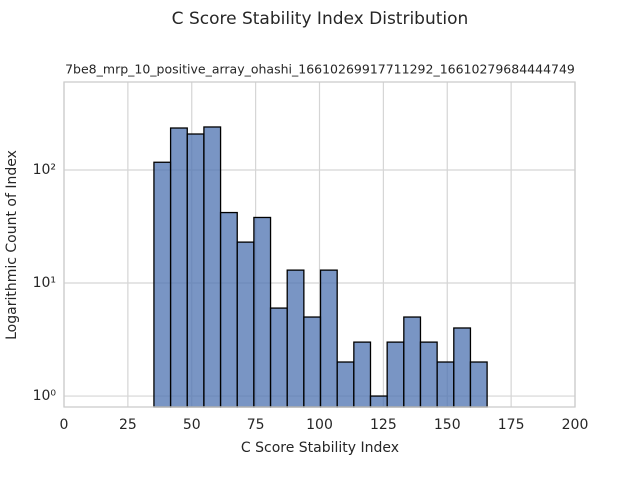 The width and height of the screenshot is (640, 480). What do you see at coordinates (256, 425) in the screenshot?
I see `x-tick-label: 75` at bounding box center [256, 425].